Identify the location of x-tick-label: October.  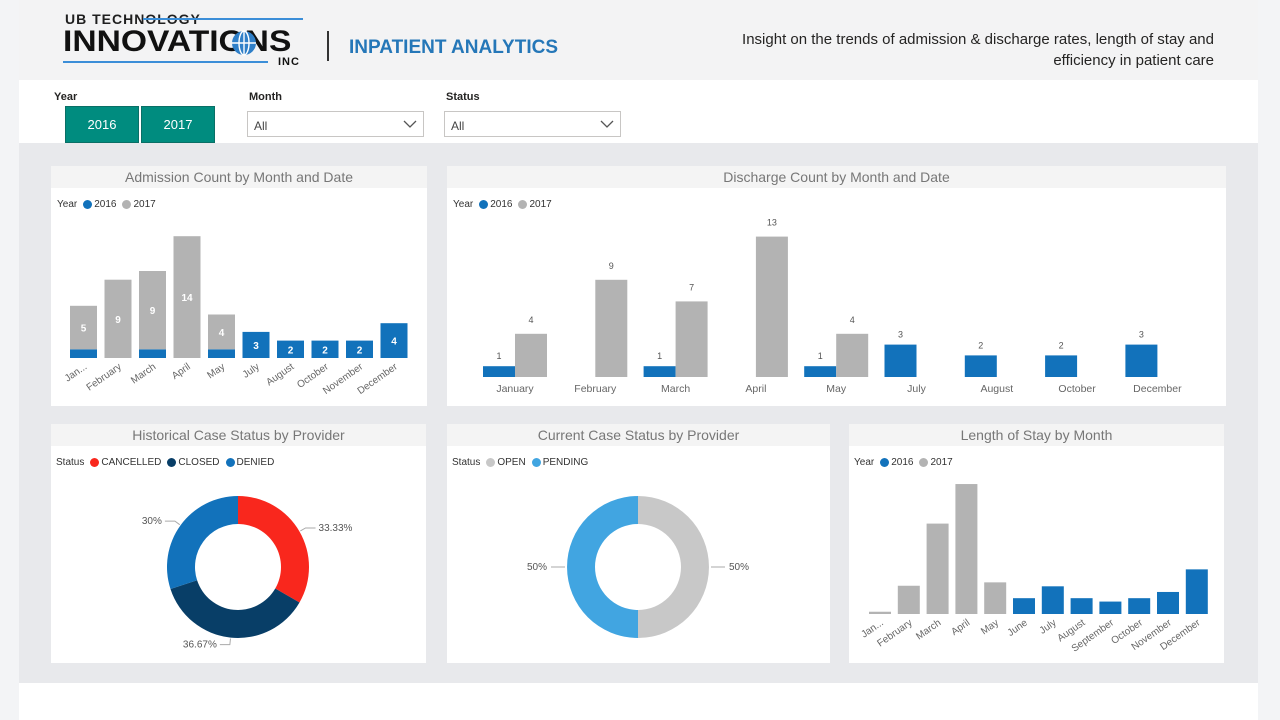
(1077, 389).